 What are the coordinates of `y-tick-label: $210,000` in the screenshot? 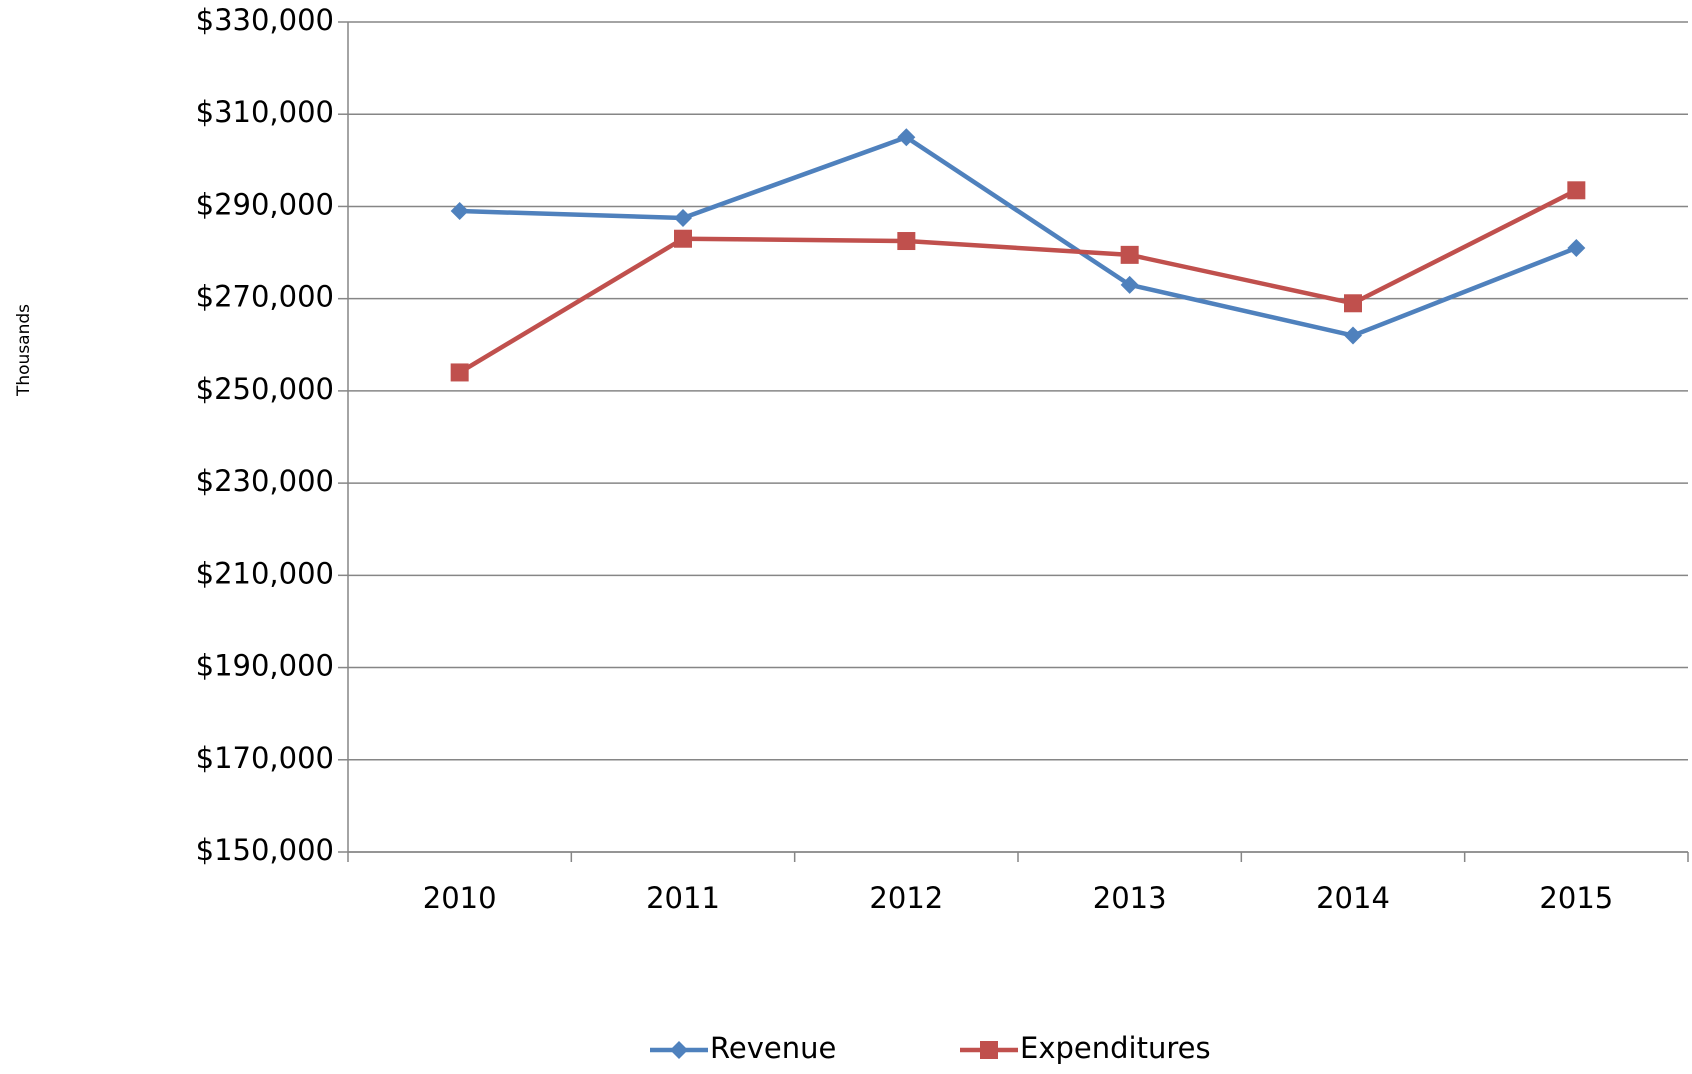 It's located at (265, 573).